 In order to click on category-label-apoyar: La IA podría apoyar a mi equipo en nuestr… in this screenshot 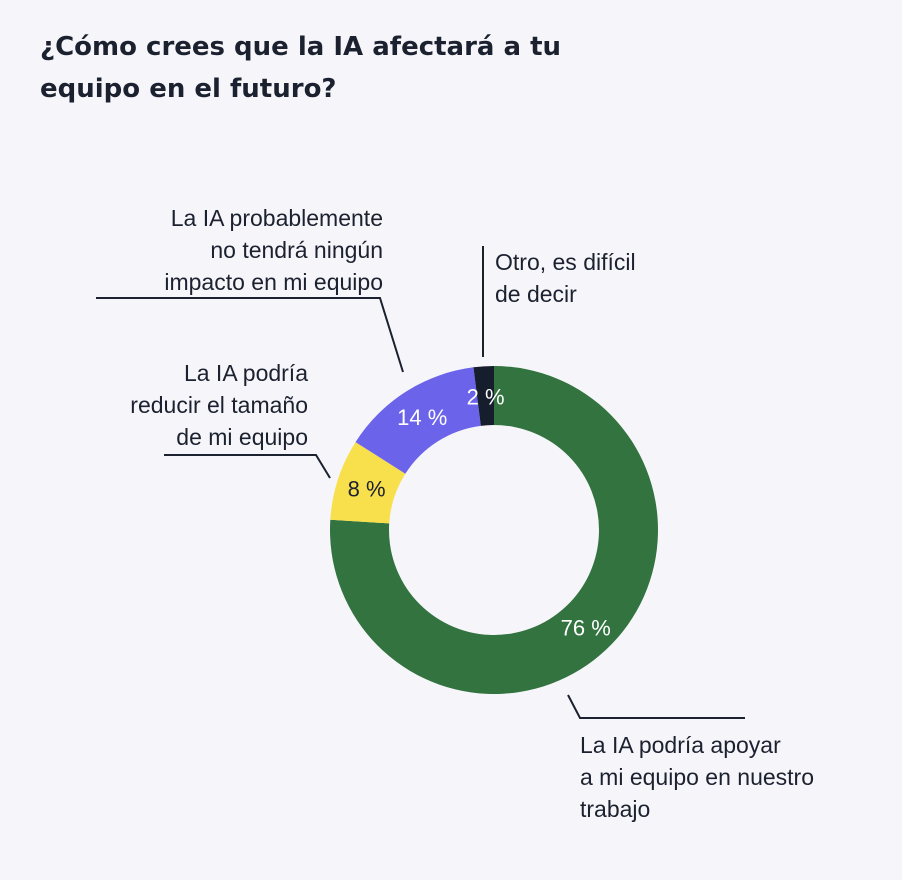, I will do `click(697, 777)`.